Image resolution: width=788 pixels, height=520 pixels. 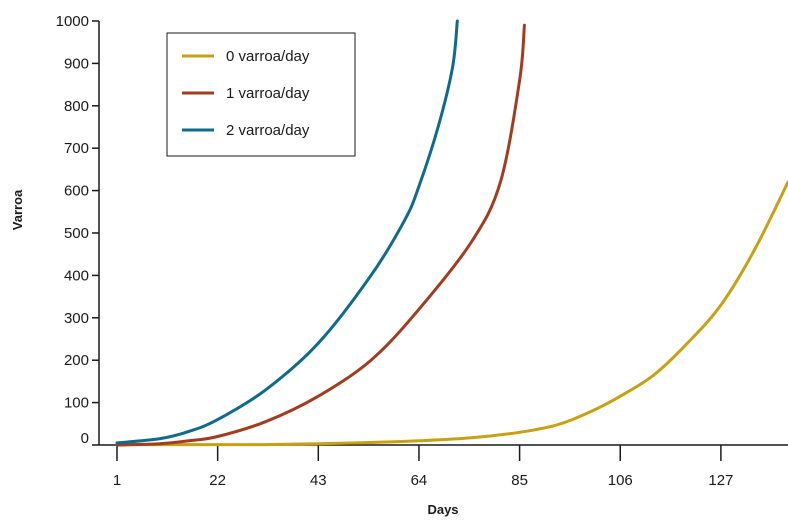 I want to click on y-tick-label: 1000, so click(x=72, y=21).